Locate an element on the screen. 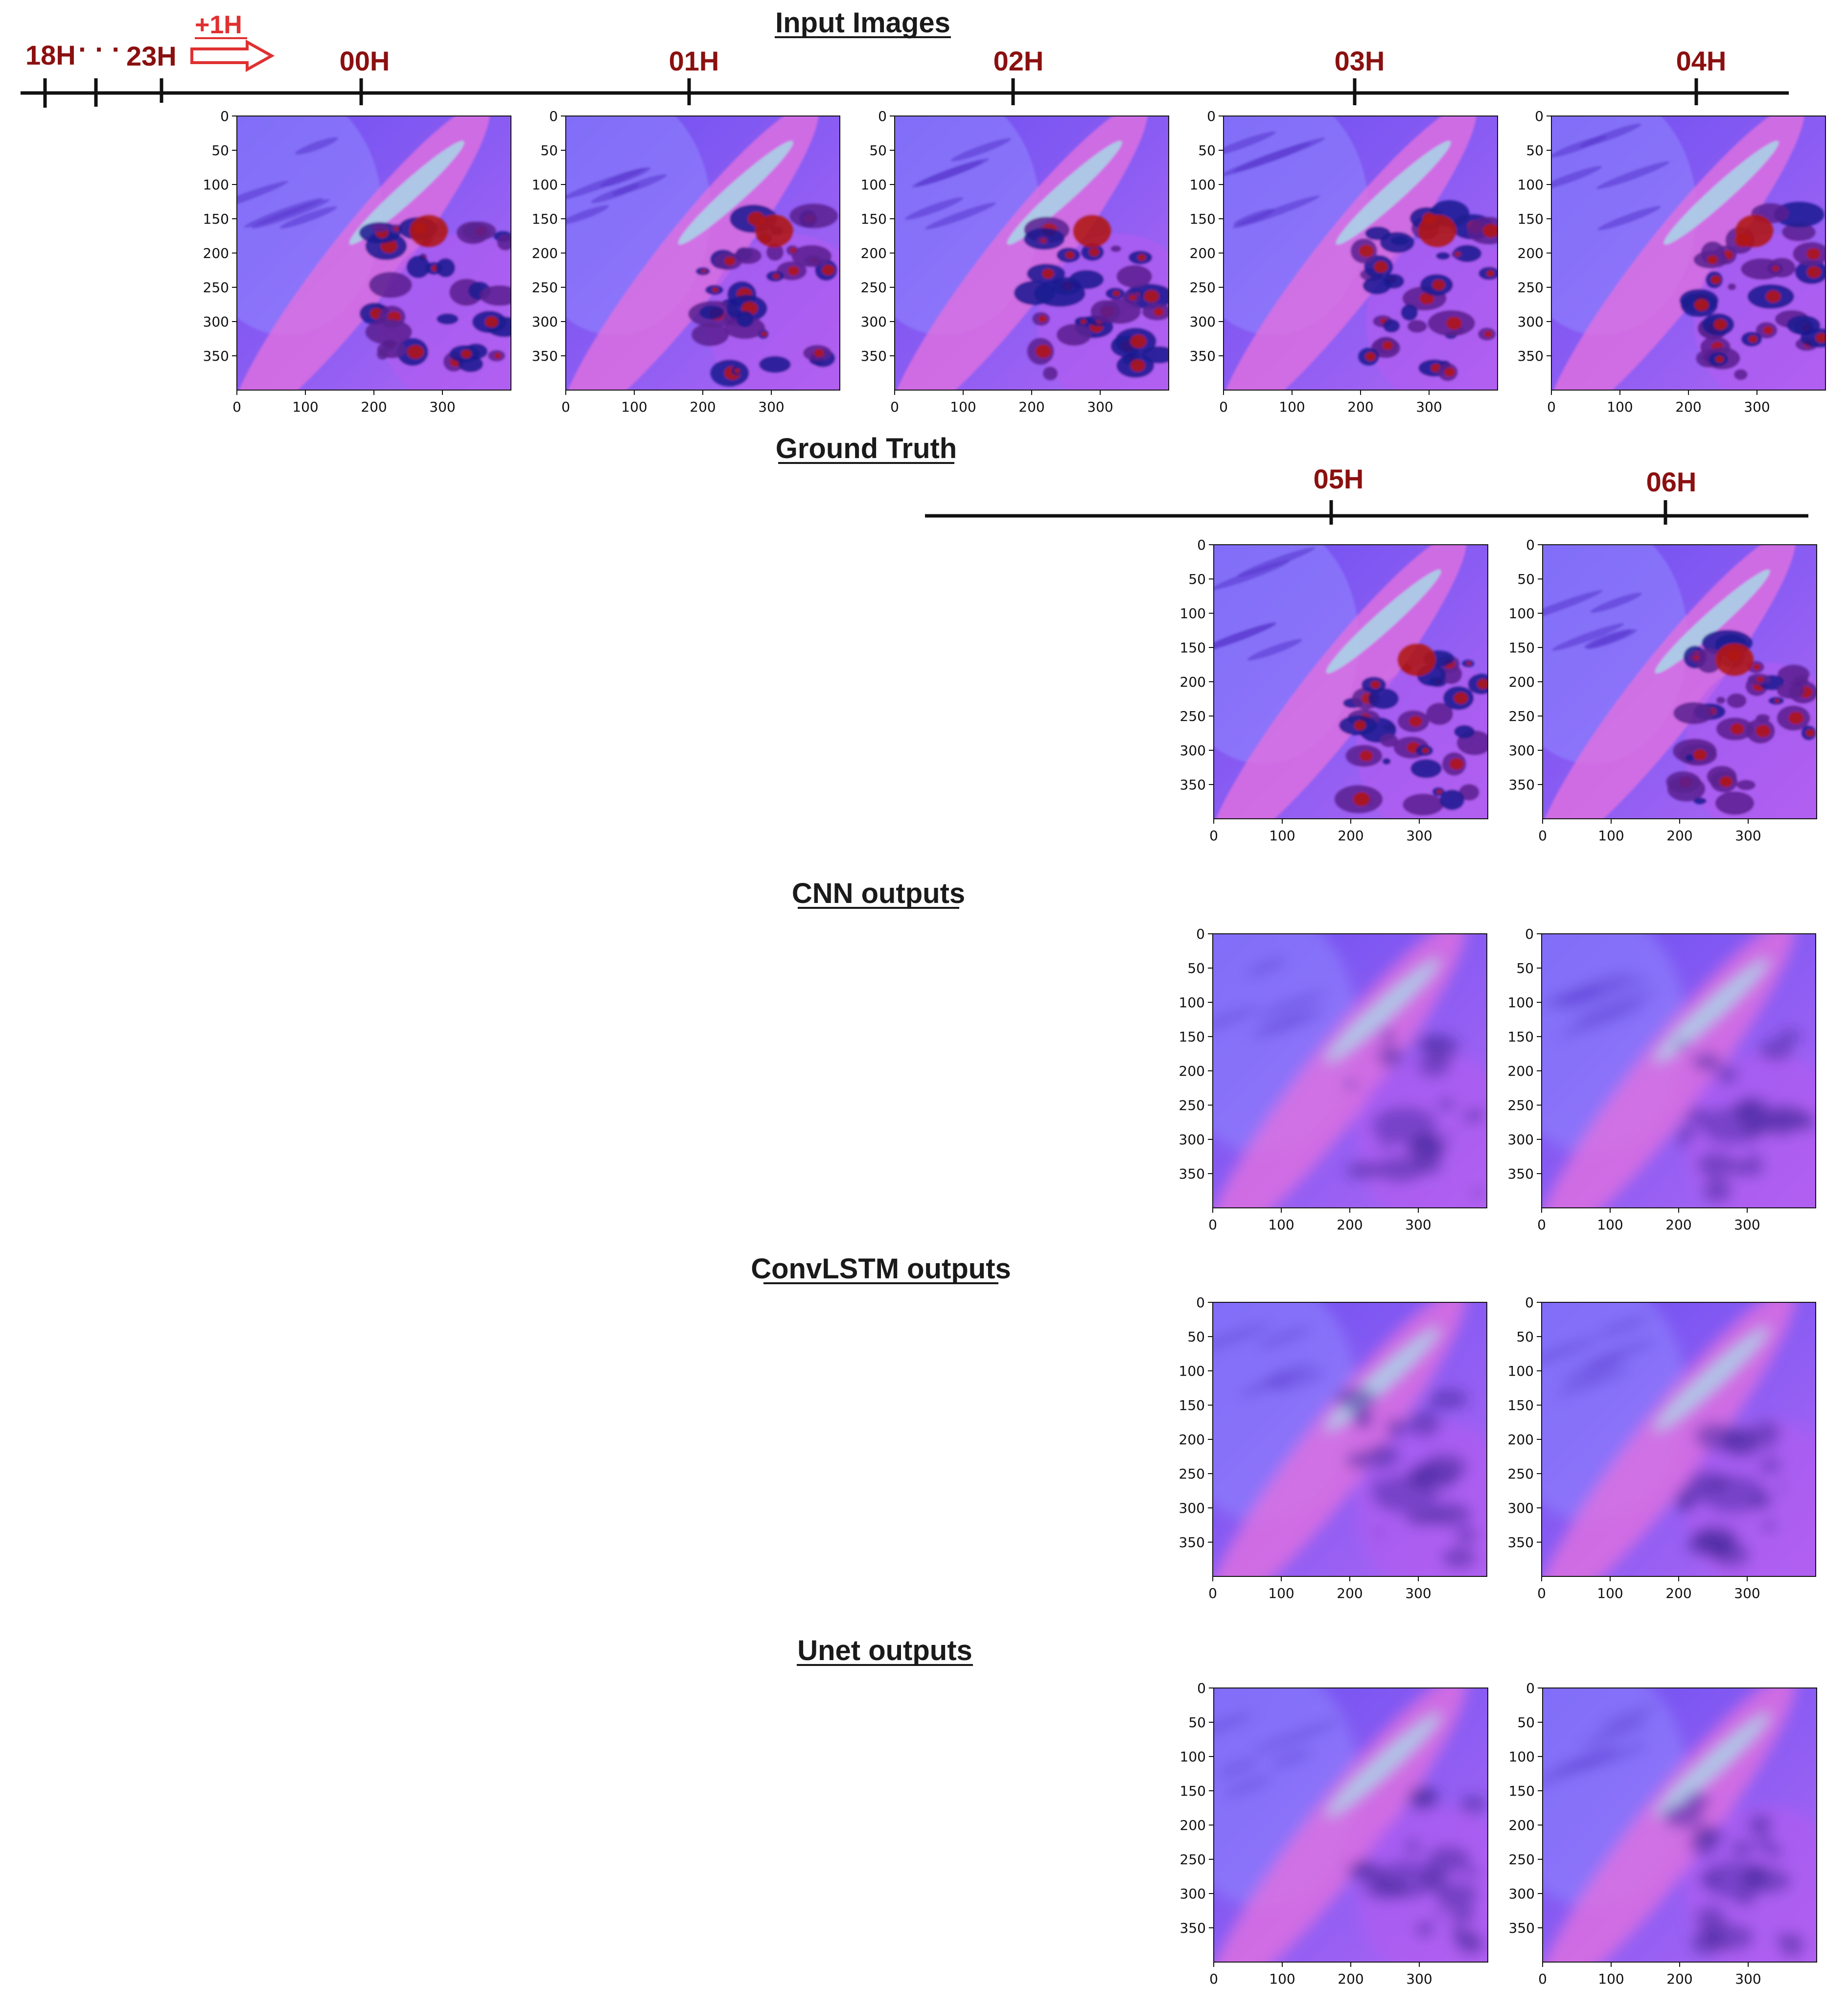 The image size is (1848, 2011). ground-truth-panel-1-xtick-label: 300 is located at coordinates (1419, 836).